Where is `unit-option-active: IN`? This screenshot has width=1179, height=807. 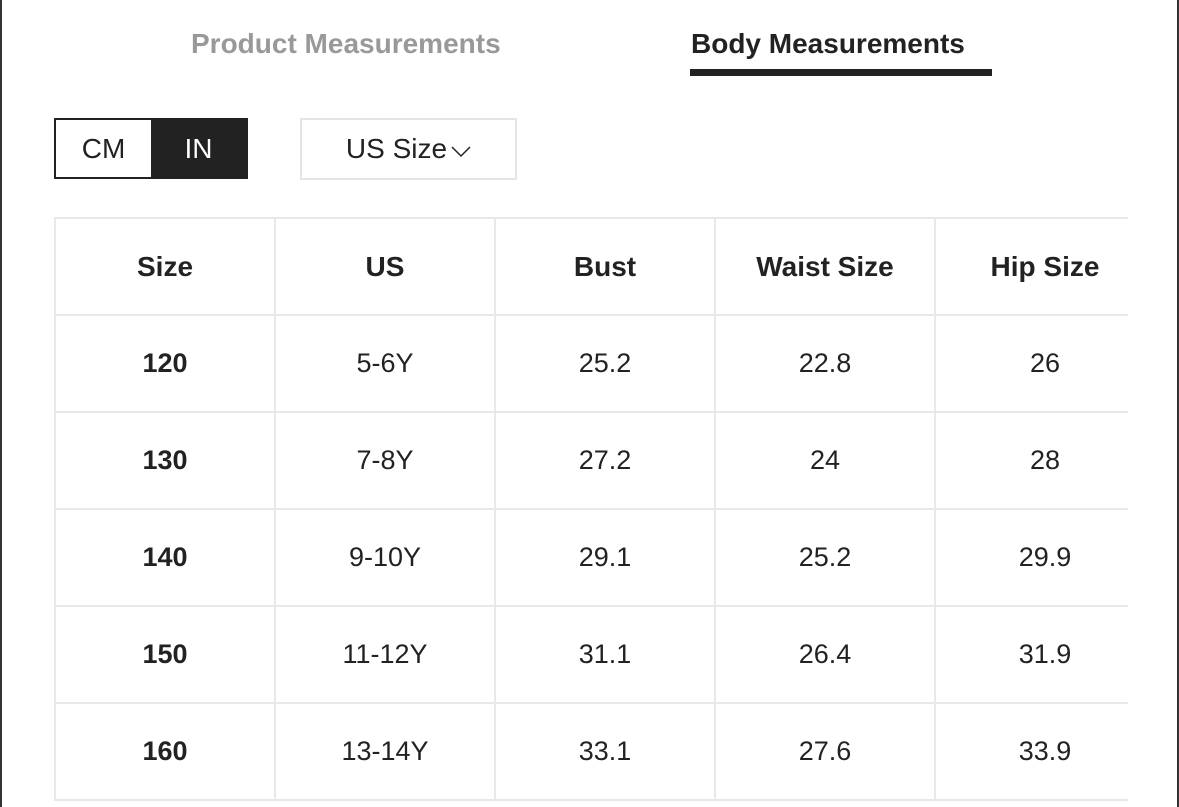
unit-option-active: IN is located at coordinates (198, 148).